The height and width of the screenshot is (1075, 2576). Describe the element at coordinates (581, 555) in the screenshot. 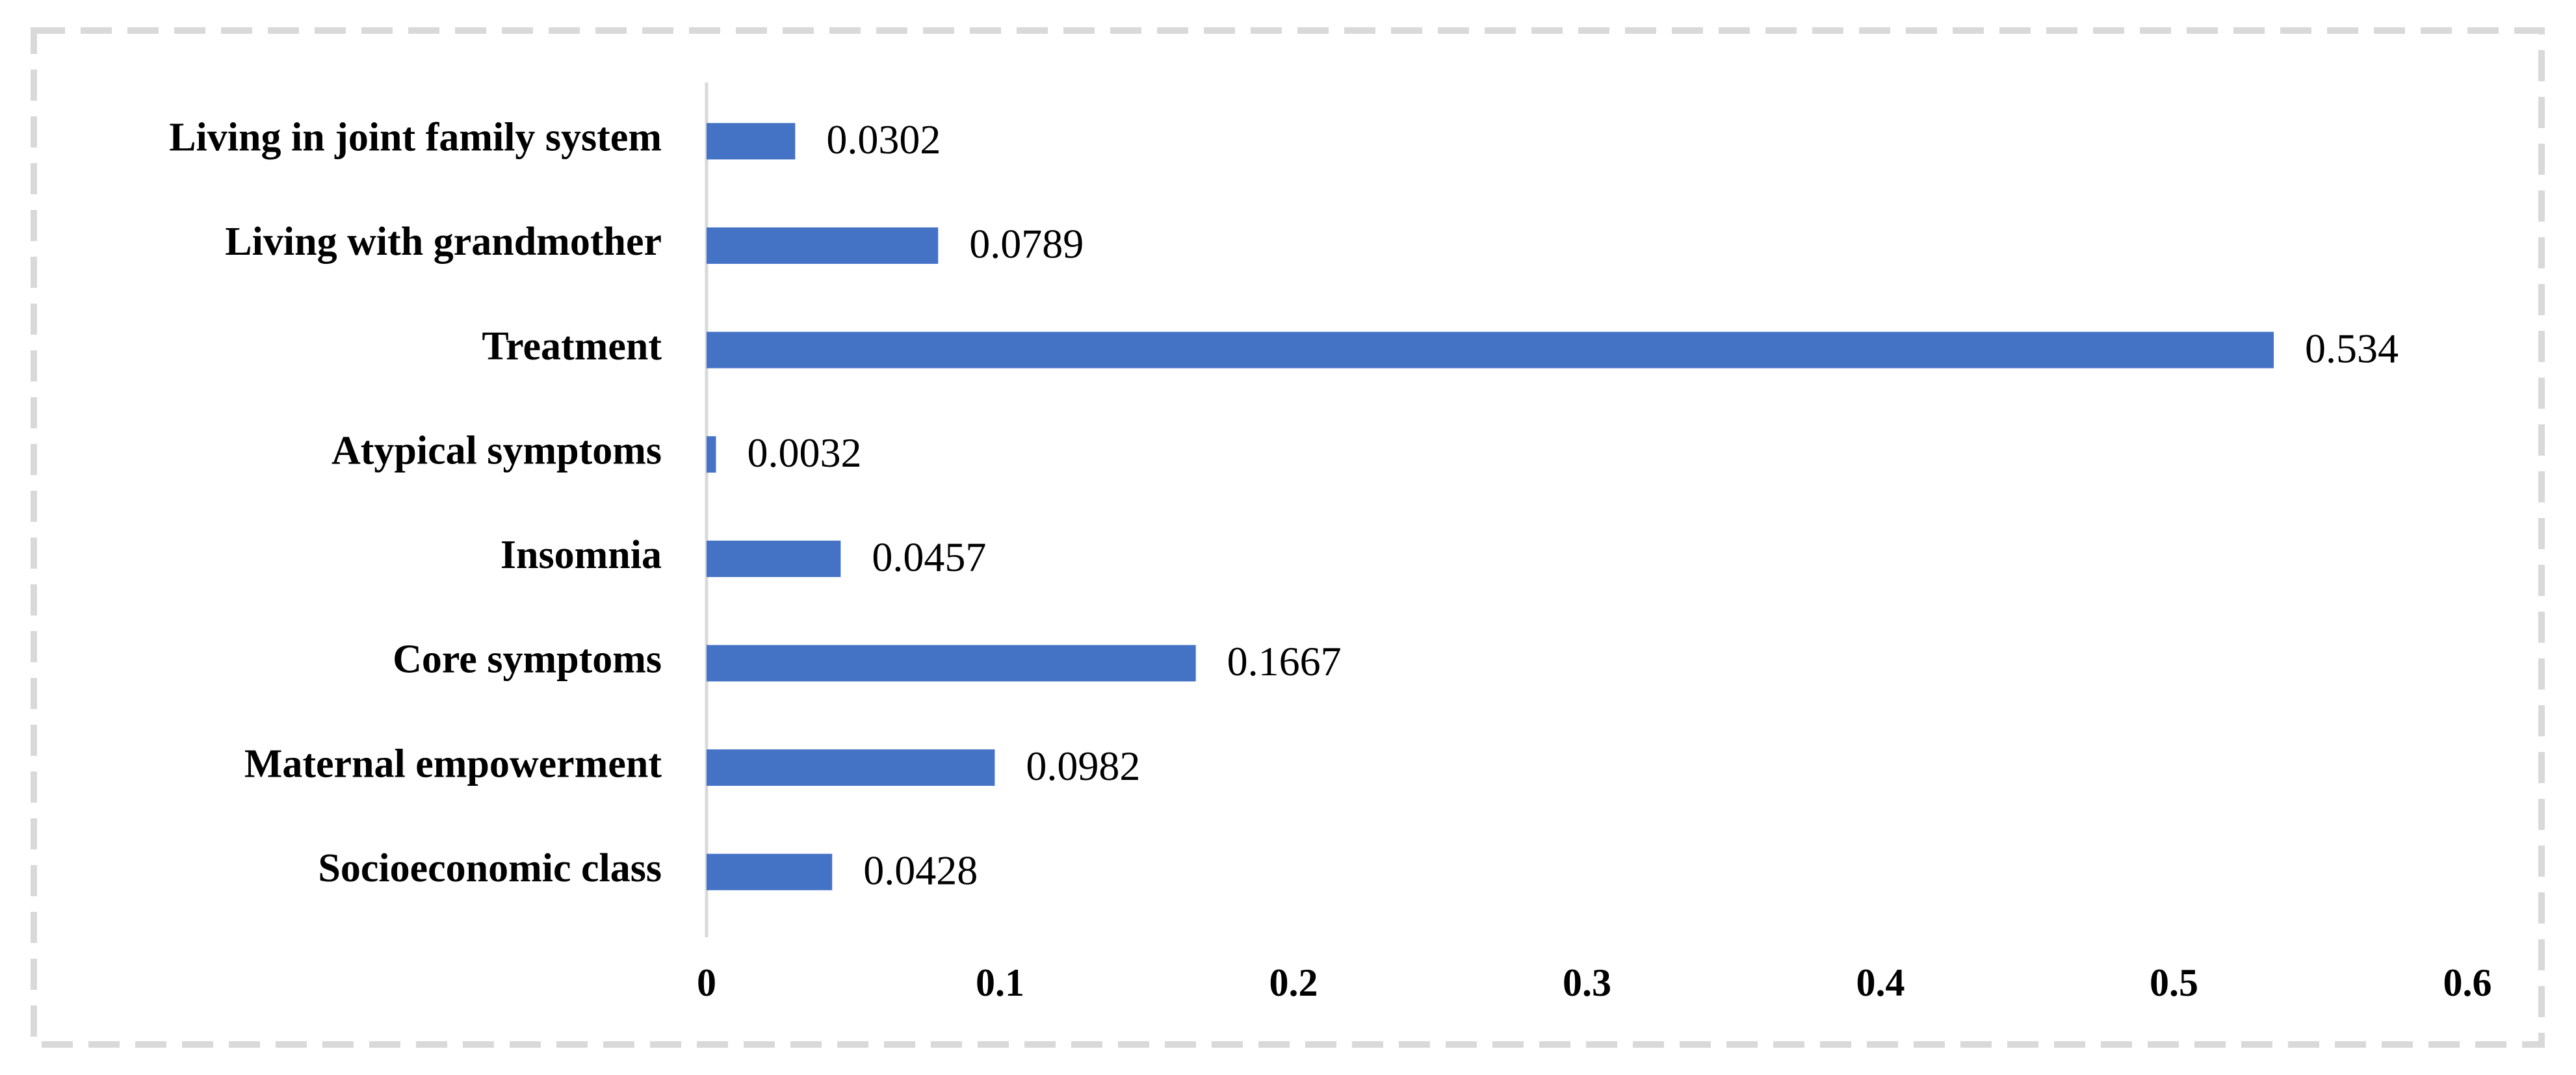

I see `y-tick-label: Insomnia` at that location.